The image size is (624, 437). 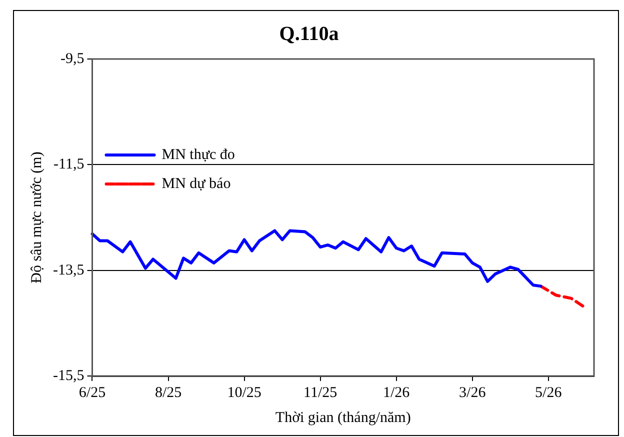 I want to click on y-tick-label: -13,5, so click(x=68, y=270).